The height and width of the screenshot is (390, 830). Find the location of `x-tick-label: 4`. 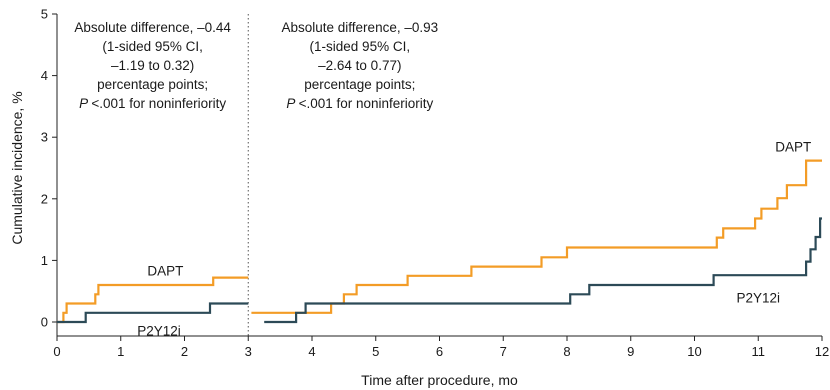

x-tick-label: 4 is located at coordinates (311, 351).